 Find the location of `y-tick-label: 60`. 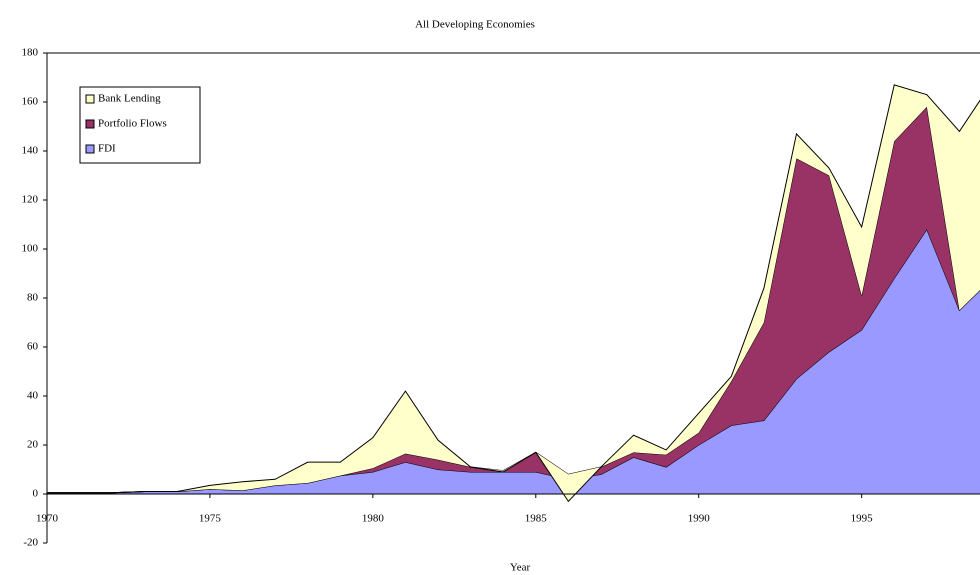

y-tick-label: 60 is located at coordinates (33, 347).